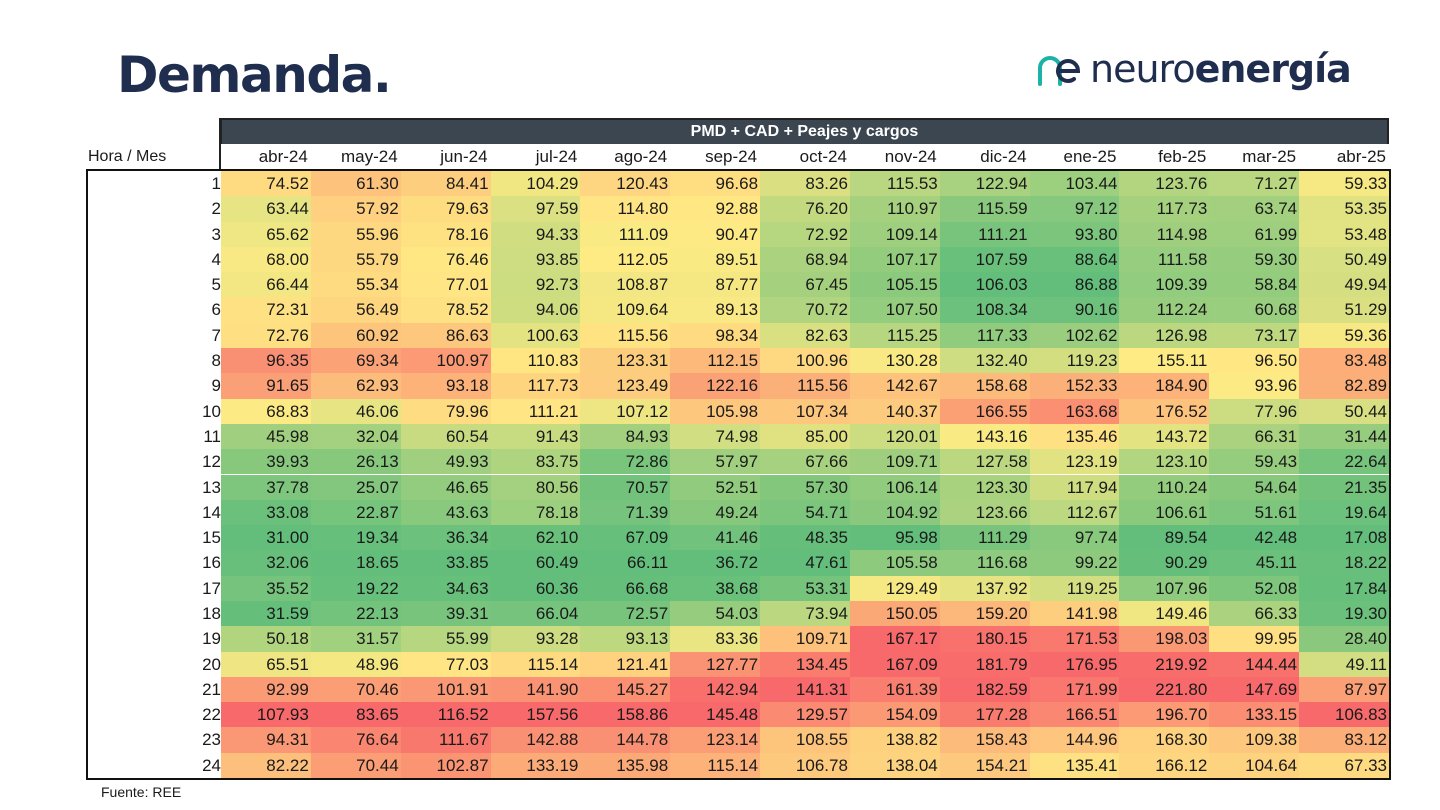 The width and height of the screenshot is (1440, 810). What do you see at coordinates (984, 335) in the screenshot?
I see `heatmap-cell: 117.33` at bounding box center [984, 335].